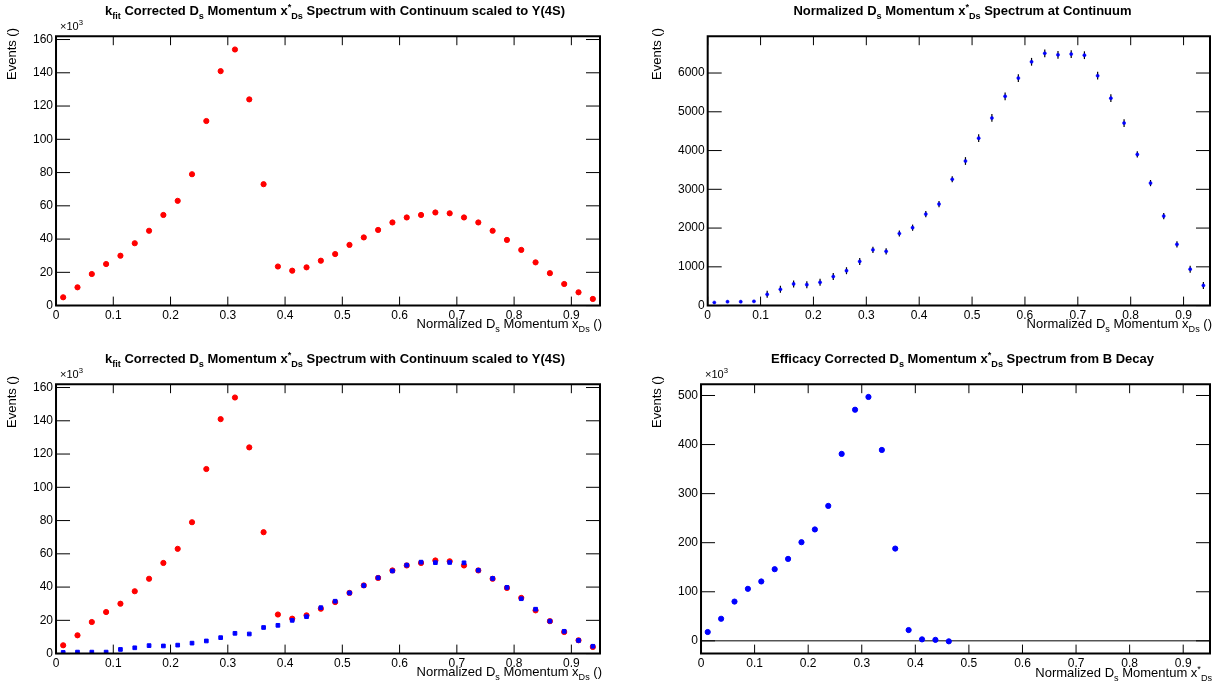  What do you see at coordinates (962, 359) in the screenshot?
I see `chart-title: Efficacy Corrected D$_{s}$ Momentum x$^{*}$$_{Ds}$ Spectrum from B Decay` at bounding box center [962, 359].